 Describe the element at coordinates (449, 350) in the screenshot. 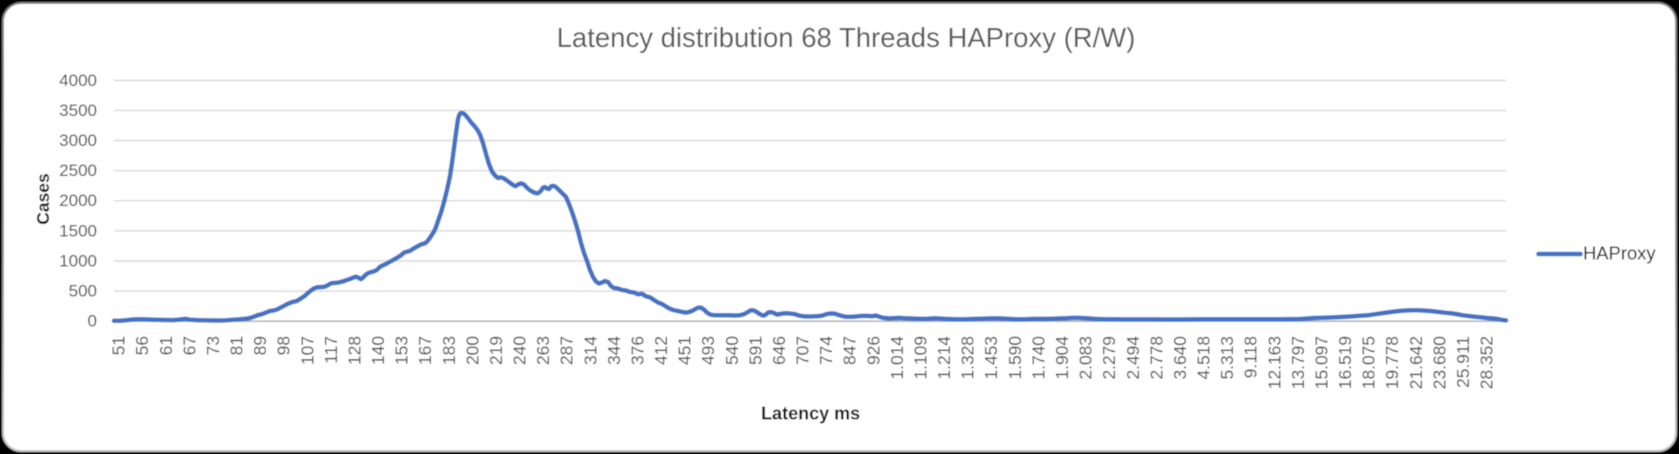

I see `svg-text: 183` at that location.